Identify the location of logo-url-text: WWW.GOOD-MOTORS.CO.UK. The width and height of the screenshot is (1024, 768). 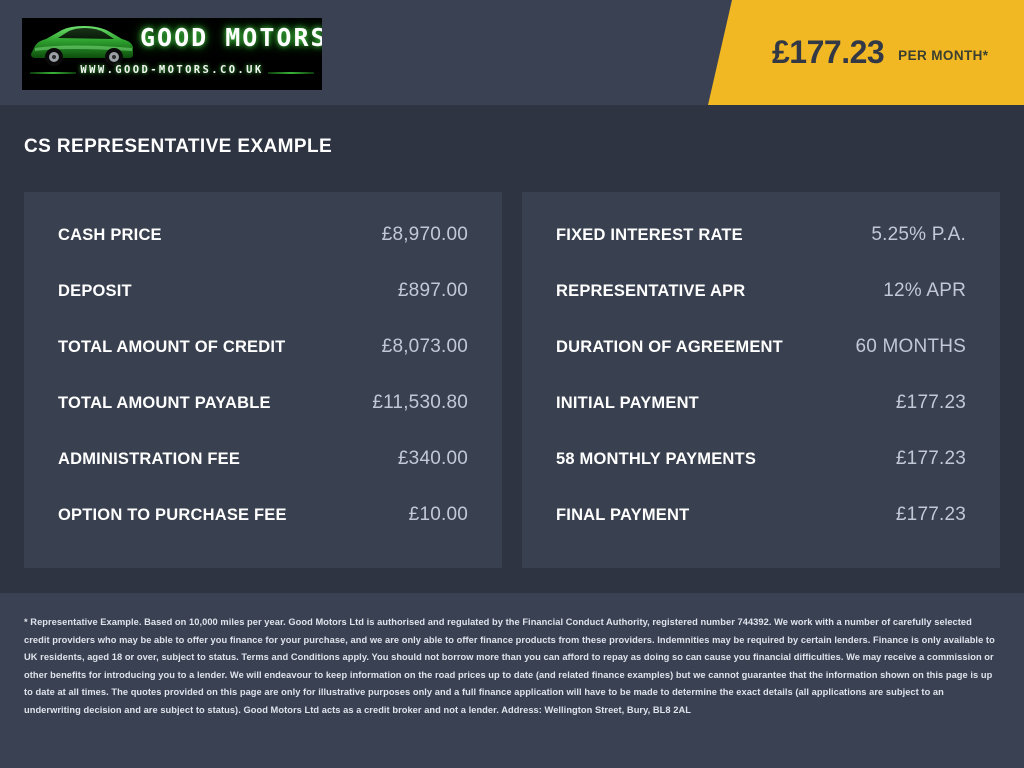
(172, 70).